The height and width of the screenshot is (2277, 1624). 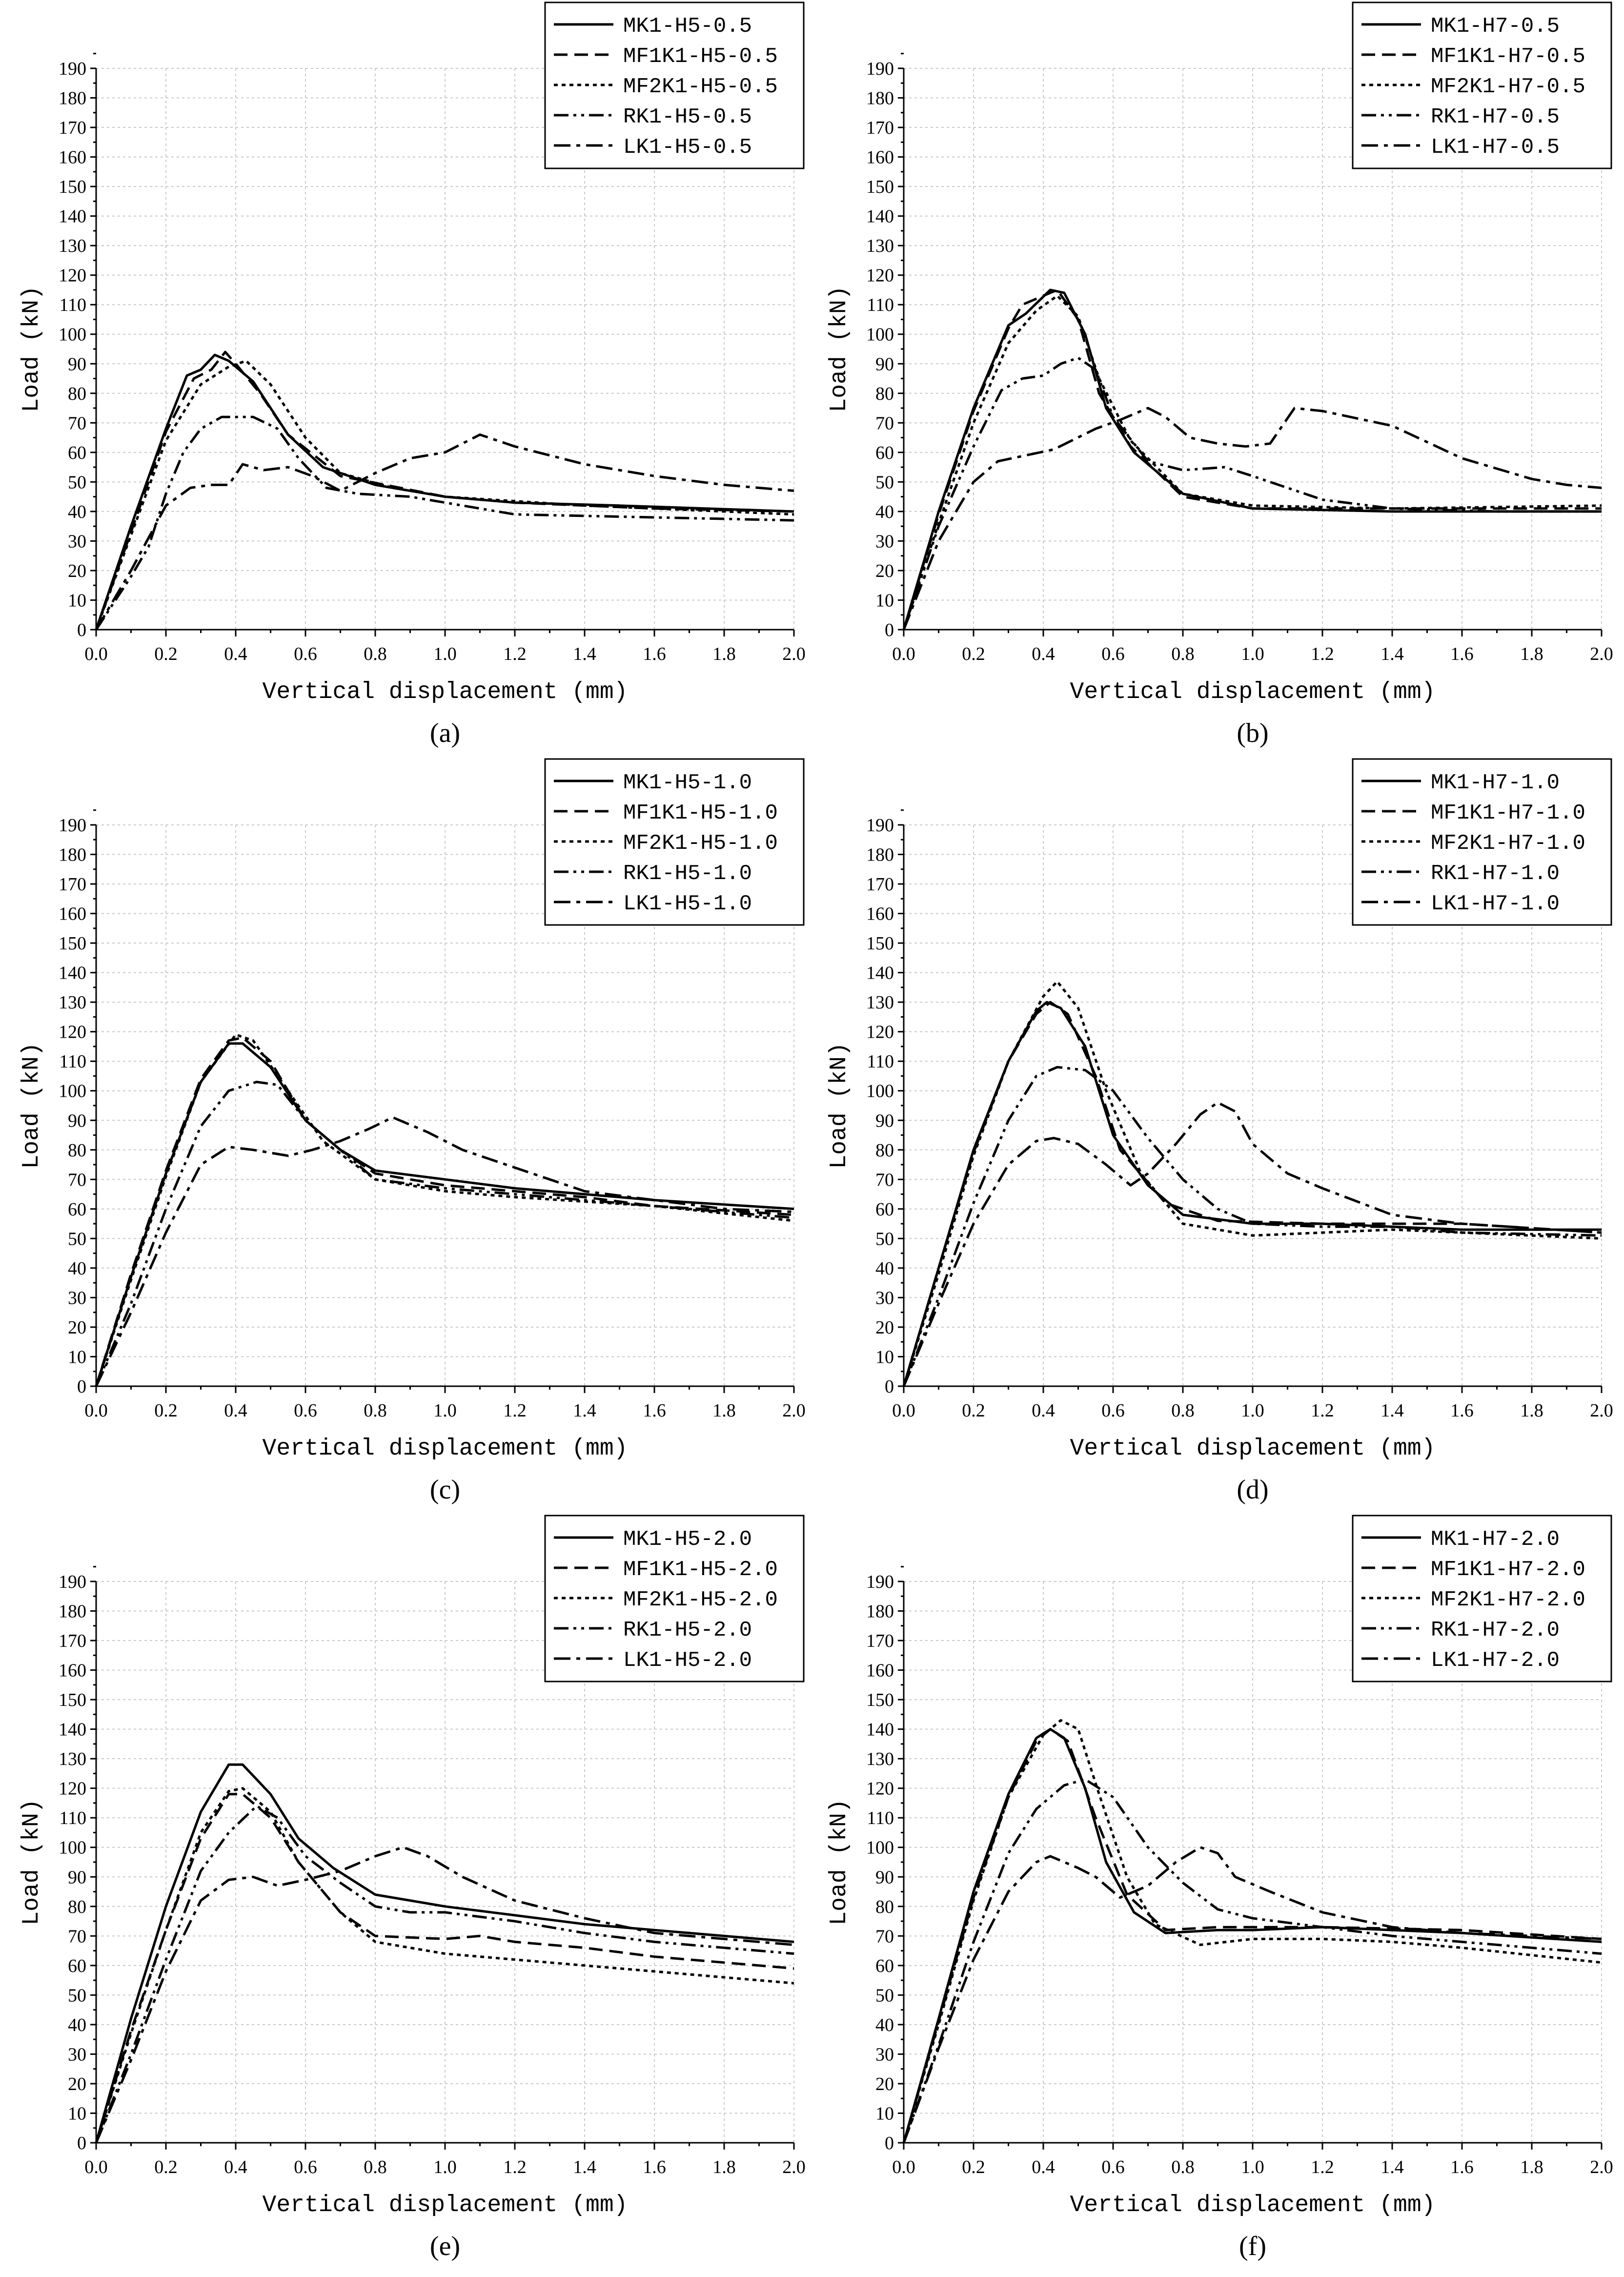 I want to click on legend-label: MF2K1-H5-1.0, so click(x=700, y=843).